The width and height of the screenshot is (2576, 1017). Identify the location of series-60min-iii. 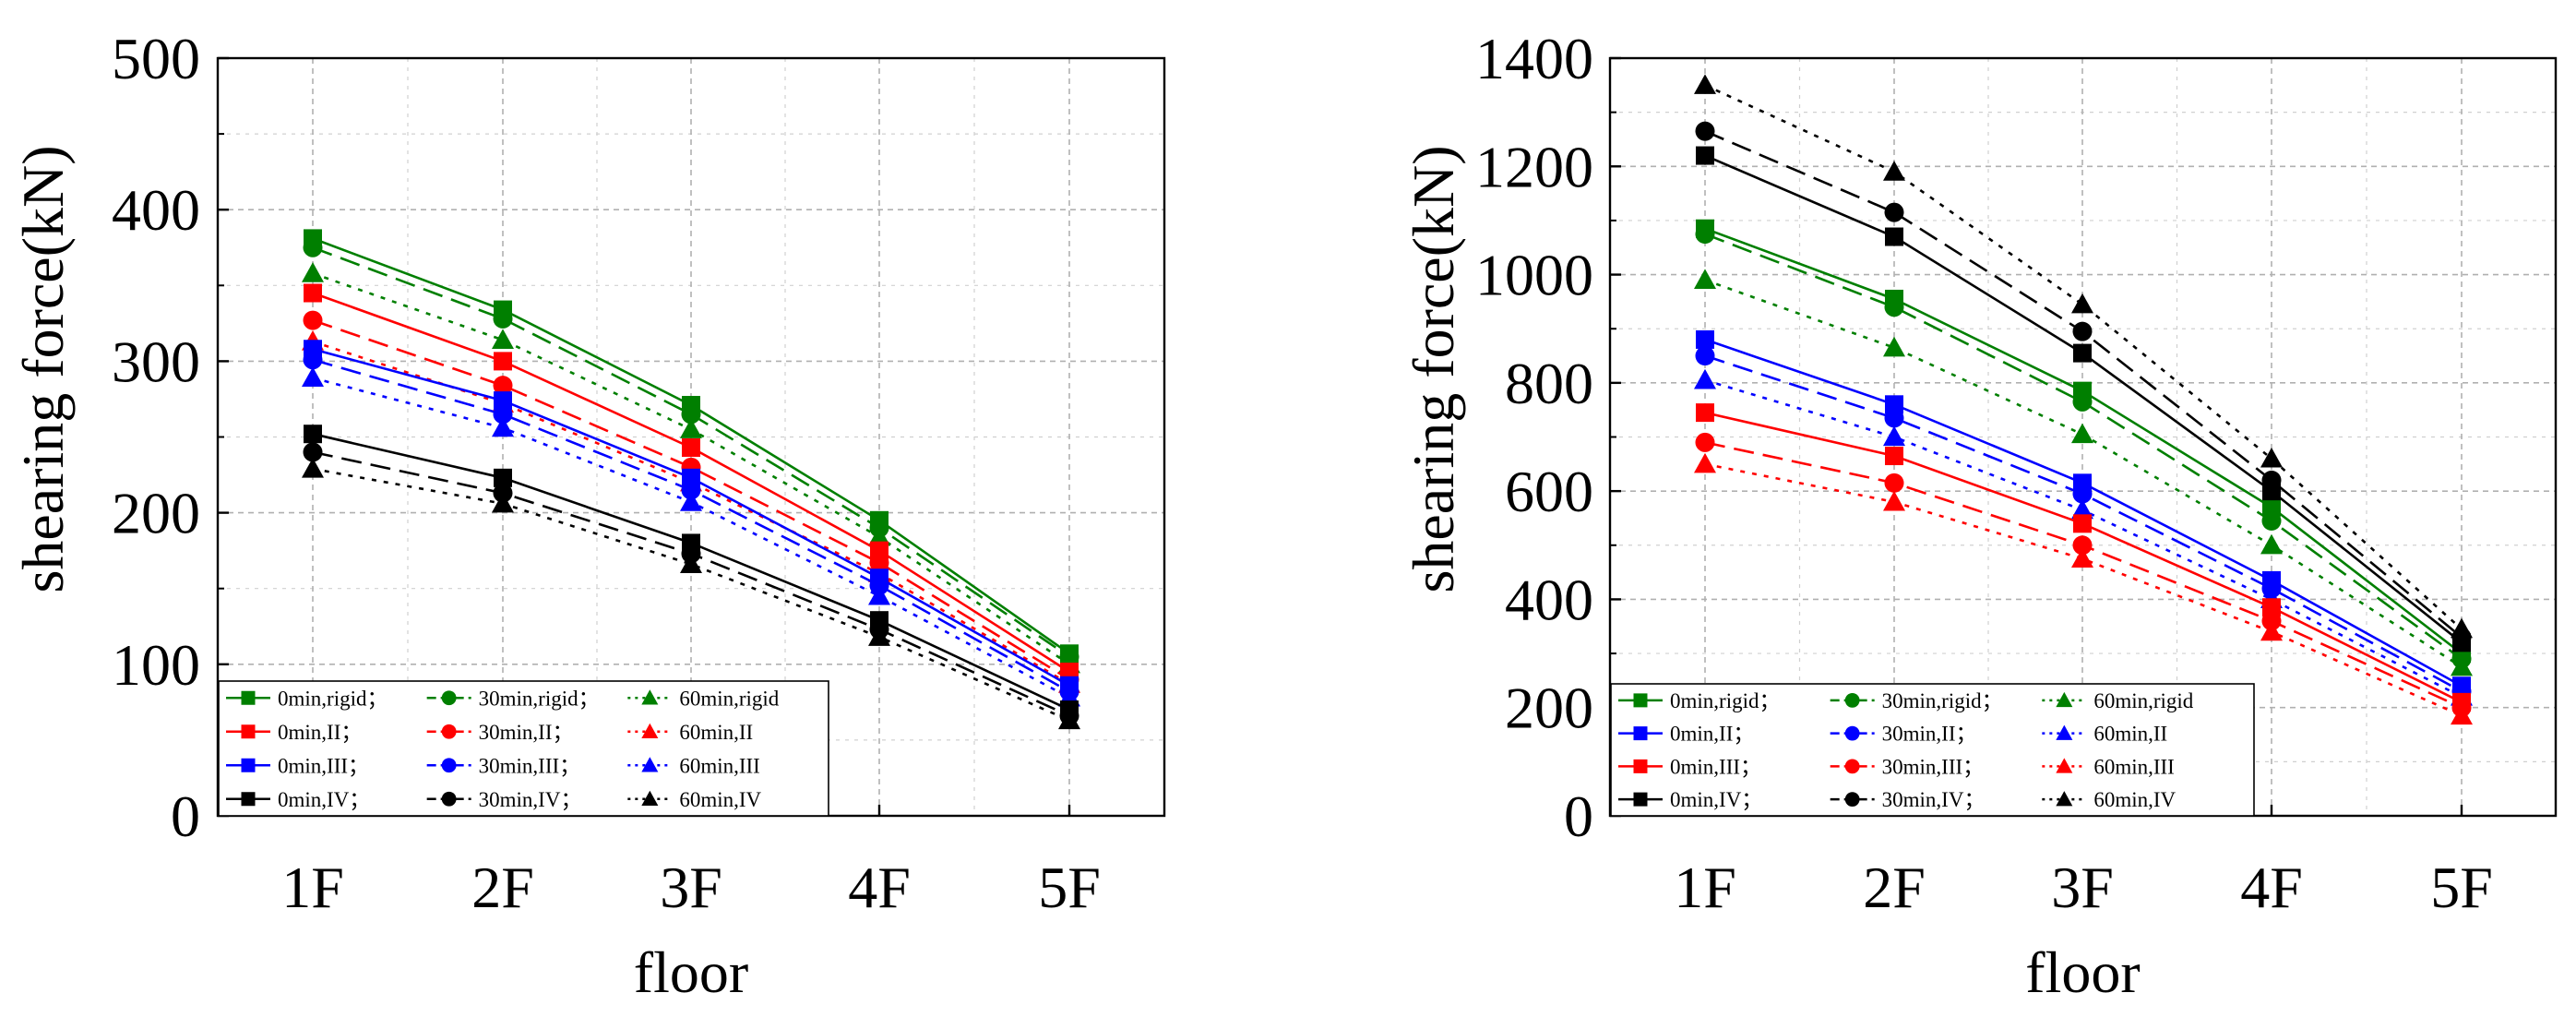
(2083, 588).